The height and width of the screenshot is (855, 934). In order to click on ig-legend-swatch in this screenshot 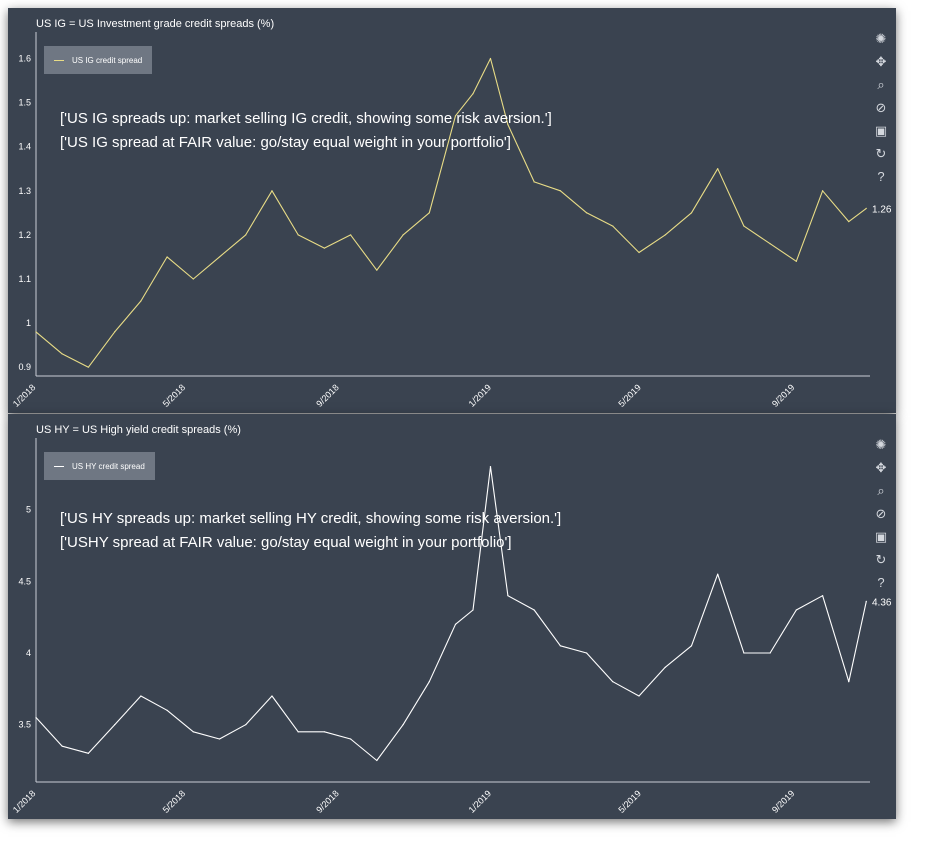, I will do `click(59, 60)`.